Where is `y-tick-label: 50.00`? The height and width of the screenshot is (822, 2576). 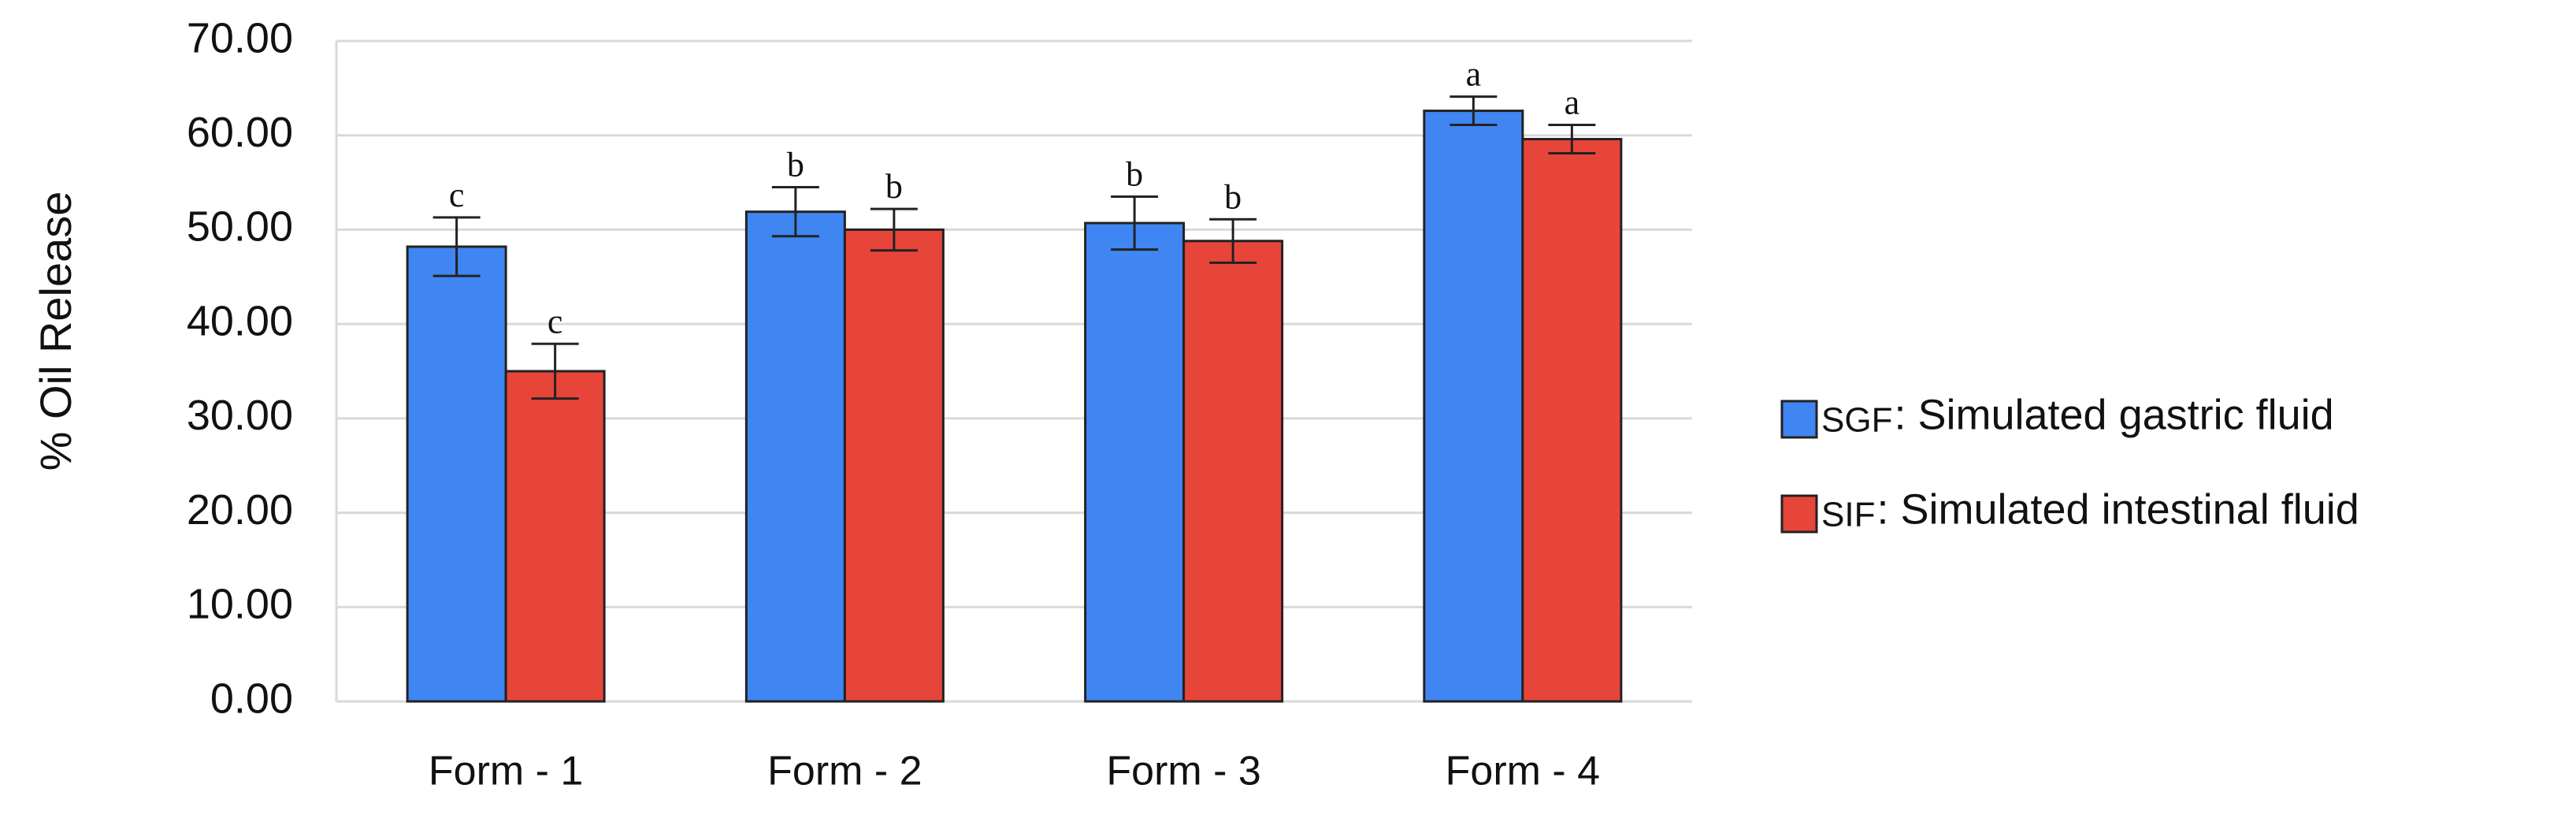
y-tick-label: 50.00 is located at coordinates (240, 227).